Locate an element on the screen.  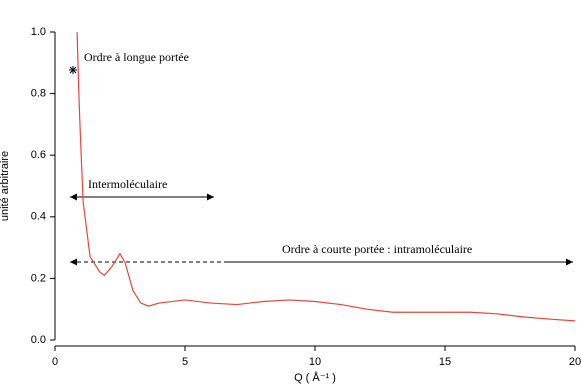
y-tick-label: 1.0 is located at coordinates (38, 32).